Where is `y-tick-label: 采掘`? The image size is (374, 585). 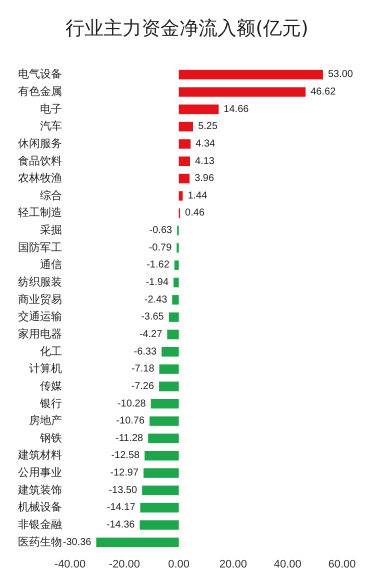
y-tick-label: 采掘 is located at coordinates (51, 230).